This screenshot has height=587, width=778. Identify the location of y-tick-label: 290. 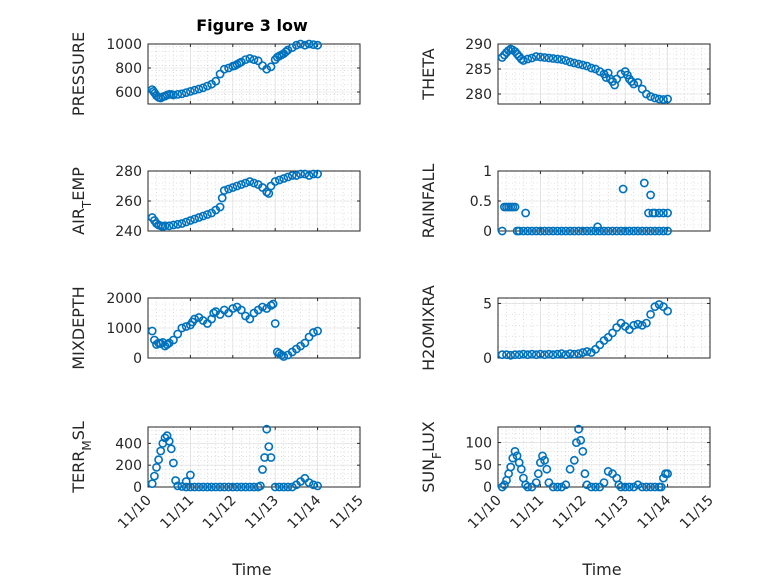
(478, 45).